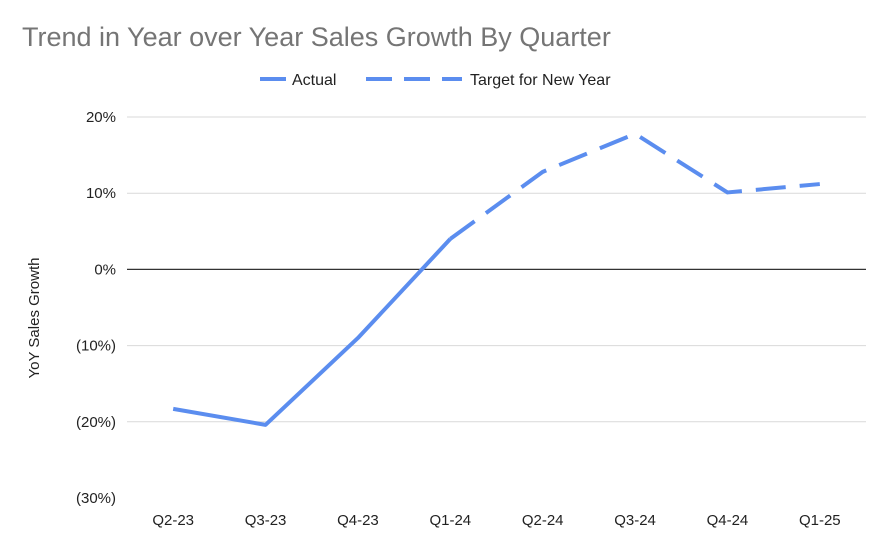 The height and width of the screenshot is (544, 888). I want to click on y-tick-label: (30%), so click(96, 498).